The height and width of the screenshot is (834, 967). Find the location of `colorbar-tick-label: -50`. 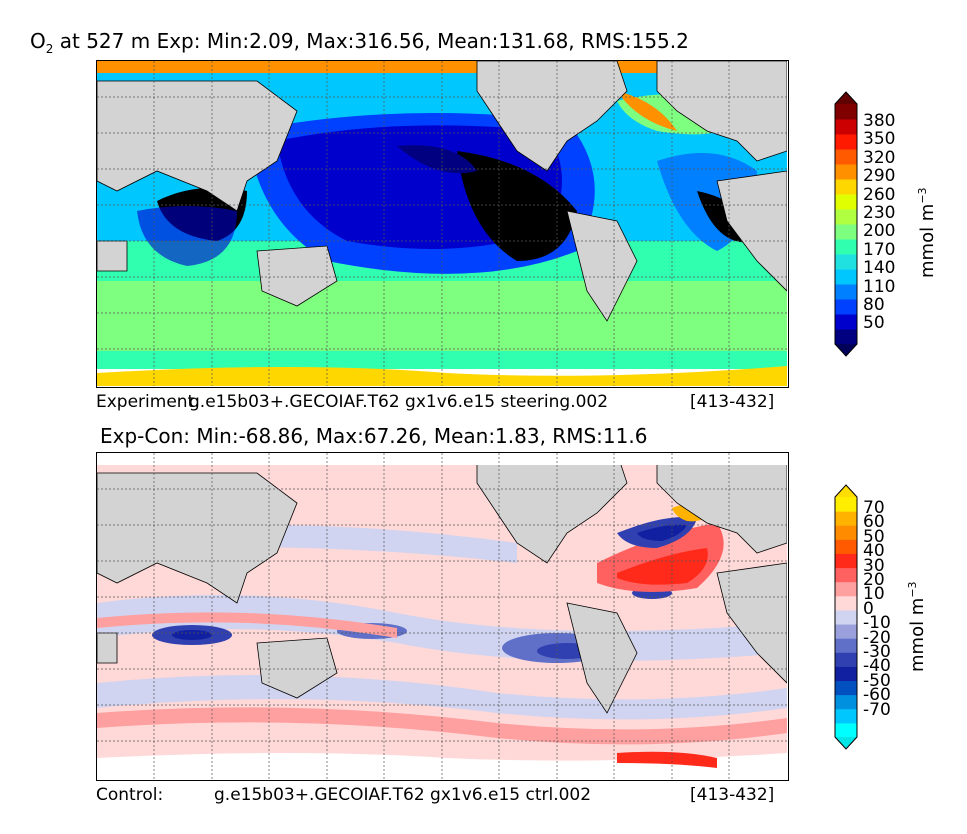

colorbar-tick-label: -50 is located at coordinates (877, 680).